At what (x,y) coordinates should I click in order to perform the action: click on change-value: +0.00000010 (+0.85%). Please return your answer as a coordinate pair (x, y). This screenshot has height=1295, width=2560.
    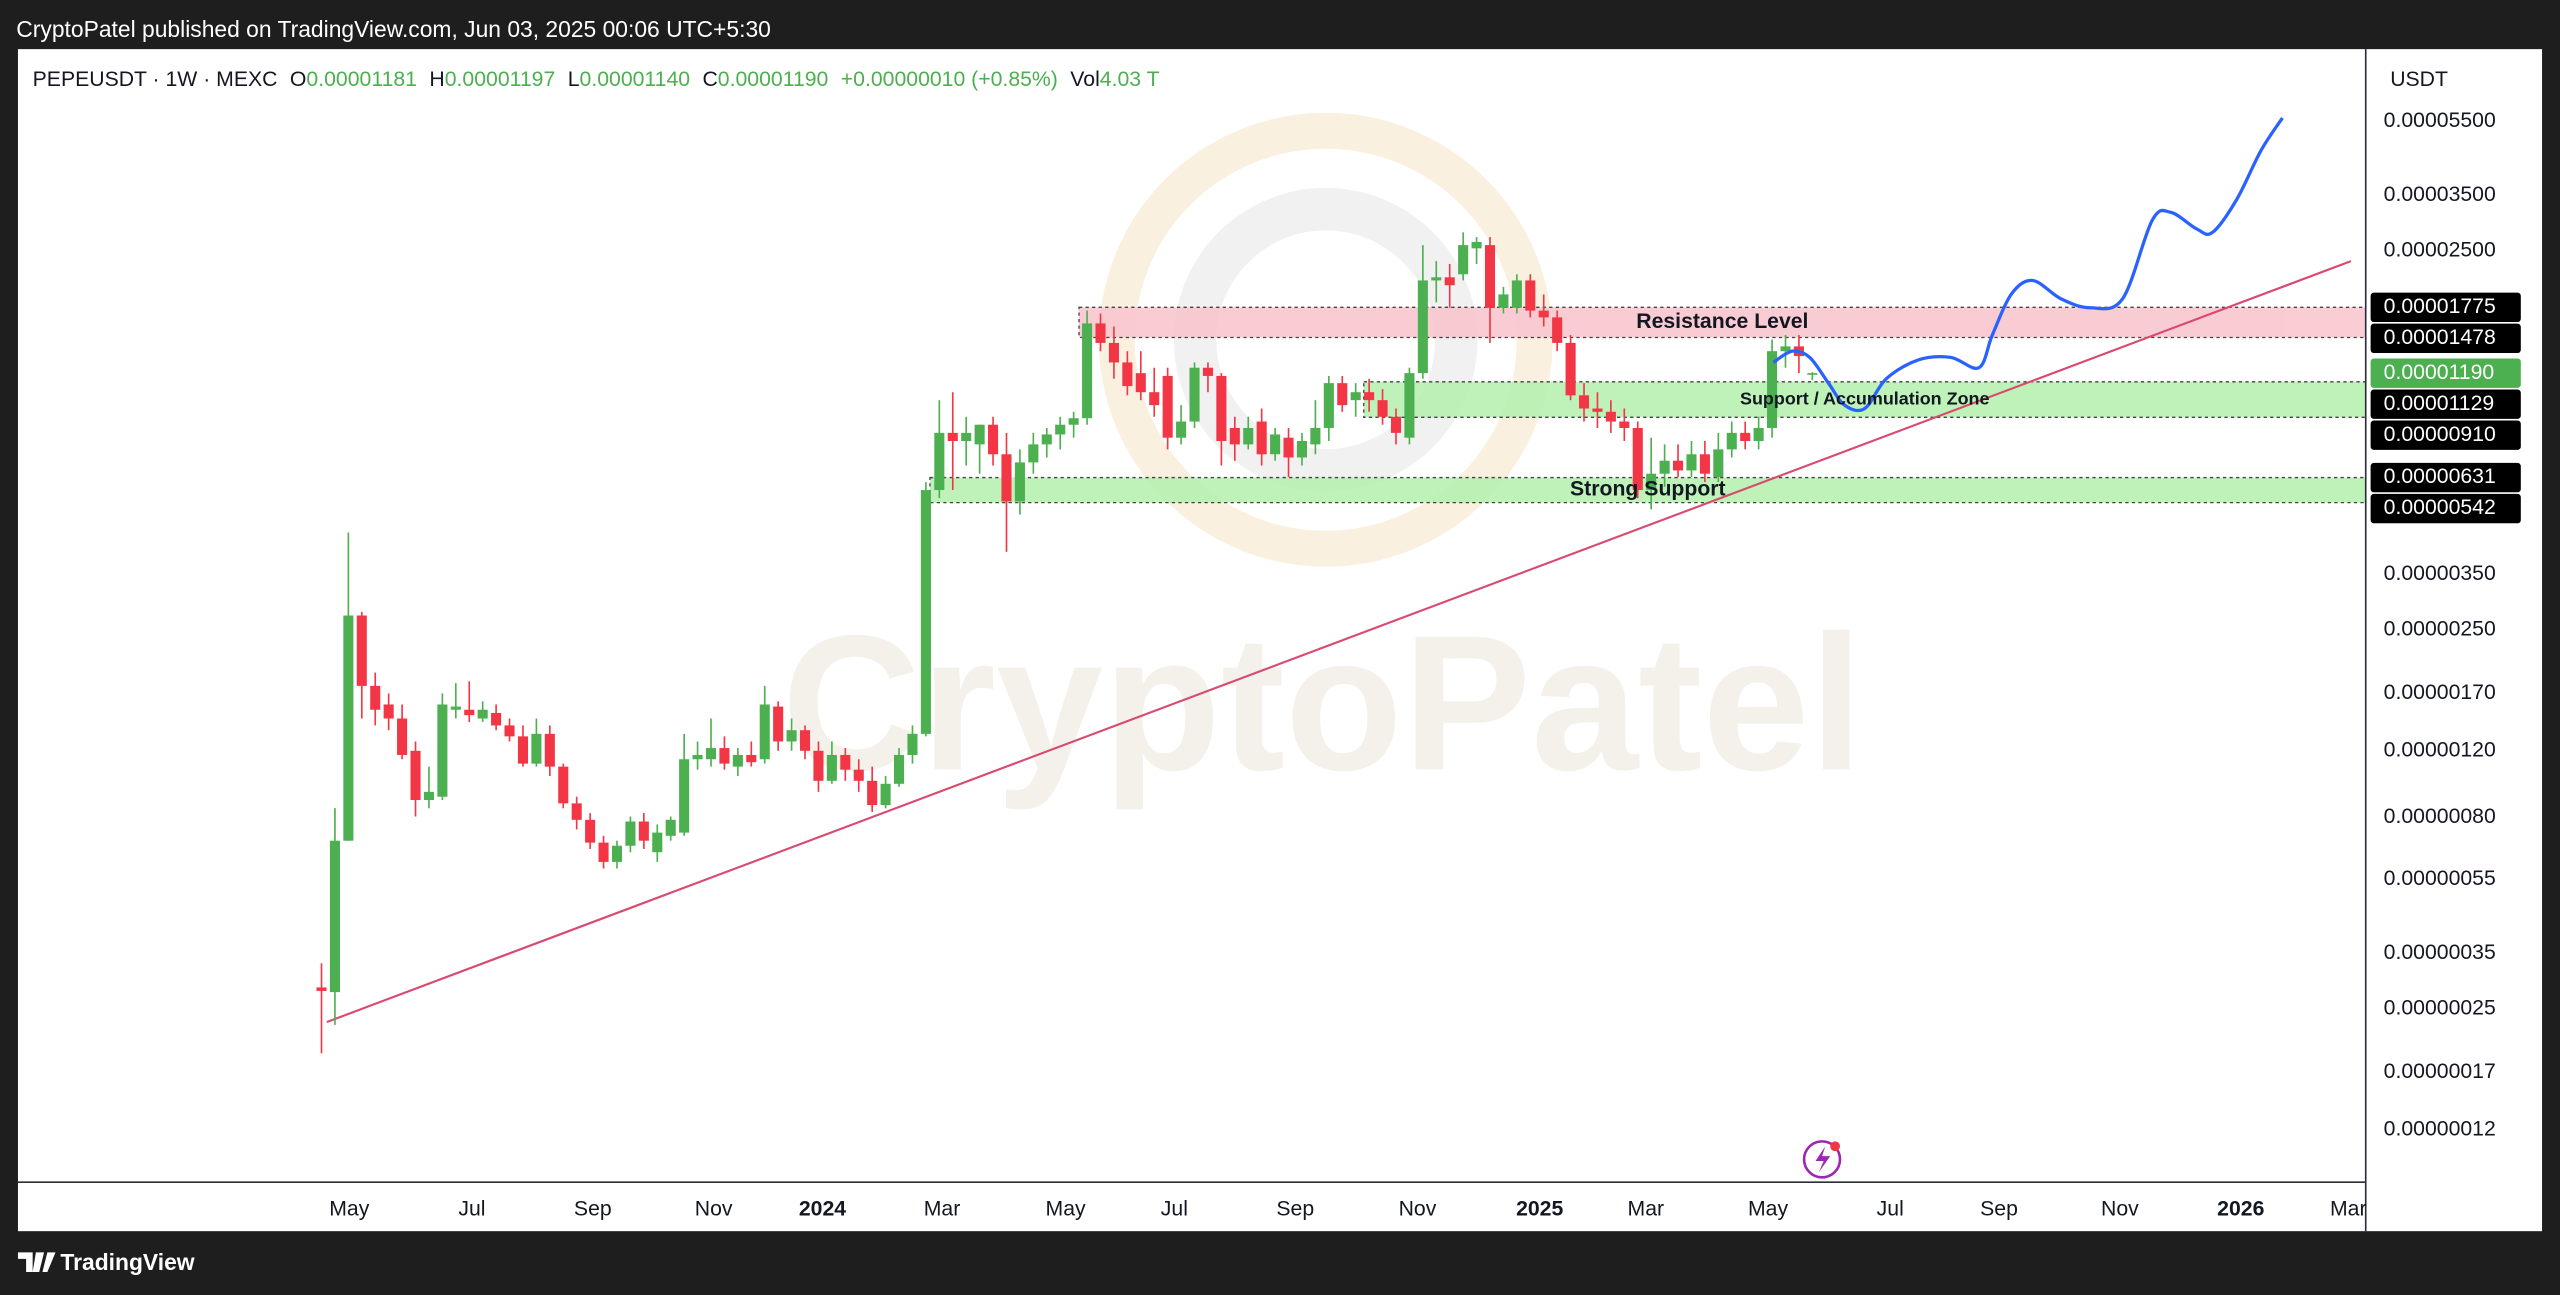
    Looking at the image, I should click on (949, 79).